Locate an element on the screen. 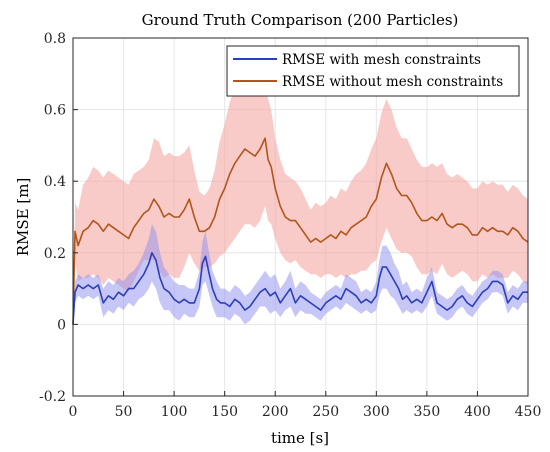  legend-box is located at coordinates (373, 71).